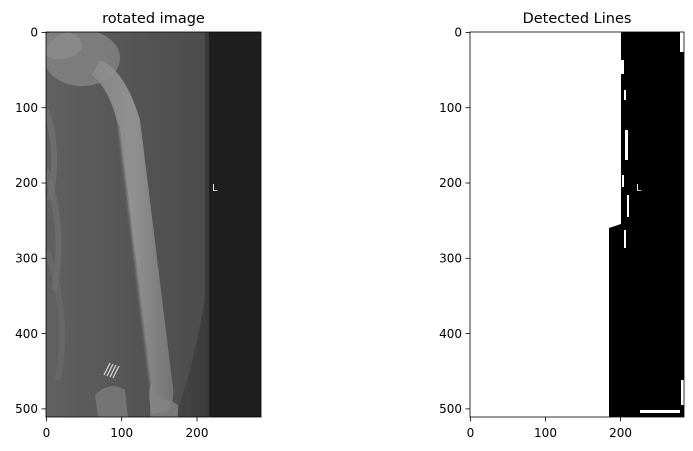  What do you see at coordinates (153, 19) in the screenshot?
I see `panel-title: rotated image` at bounding box center [153, 19].